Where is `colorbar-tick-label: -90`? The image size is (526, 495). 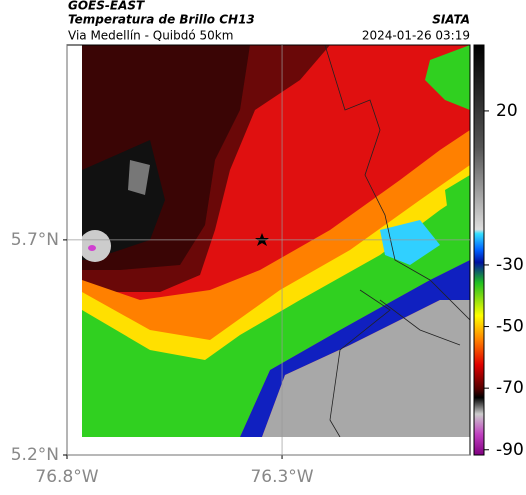
colorbar-tick-label: -90 is located at coordinates (510, 450).